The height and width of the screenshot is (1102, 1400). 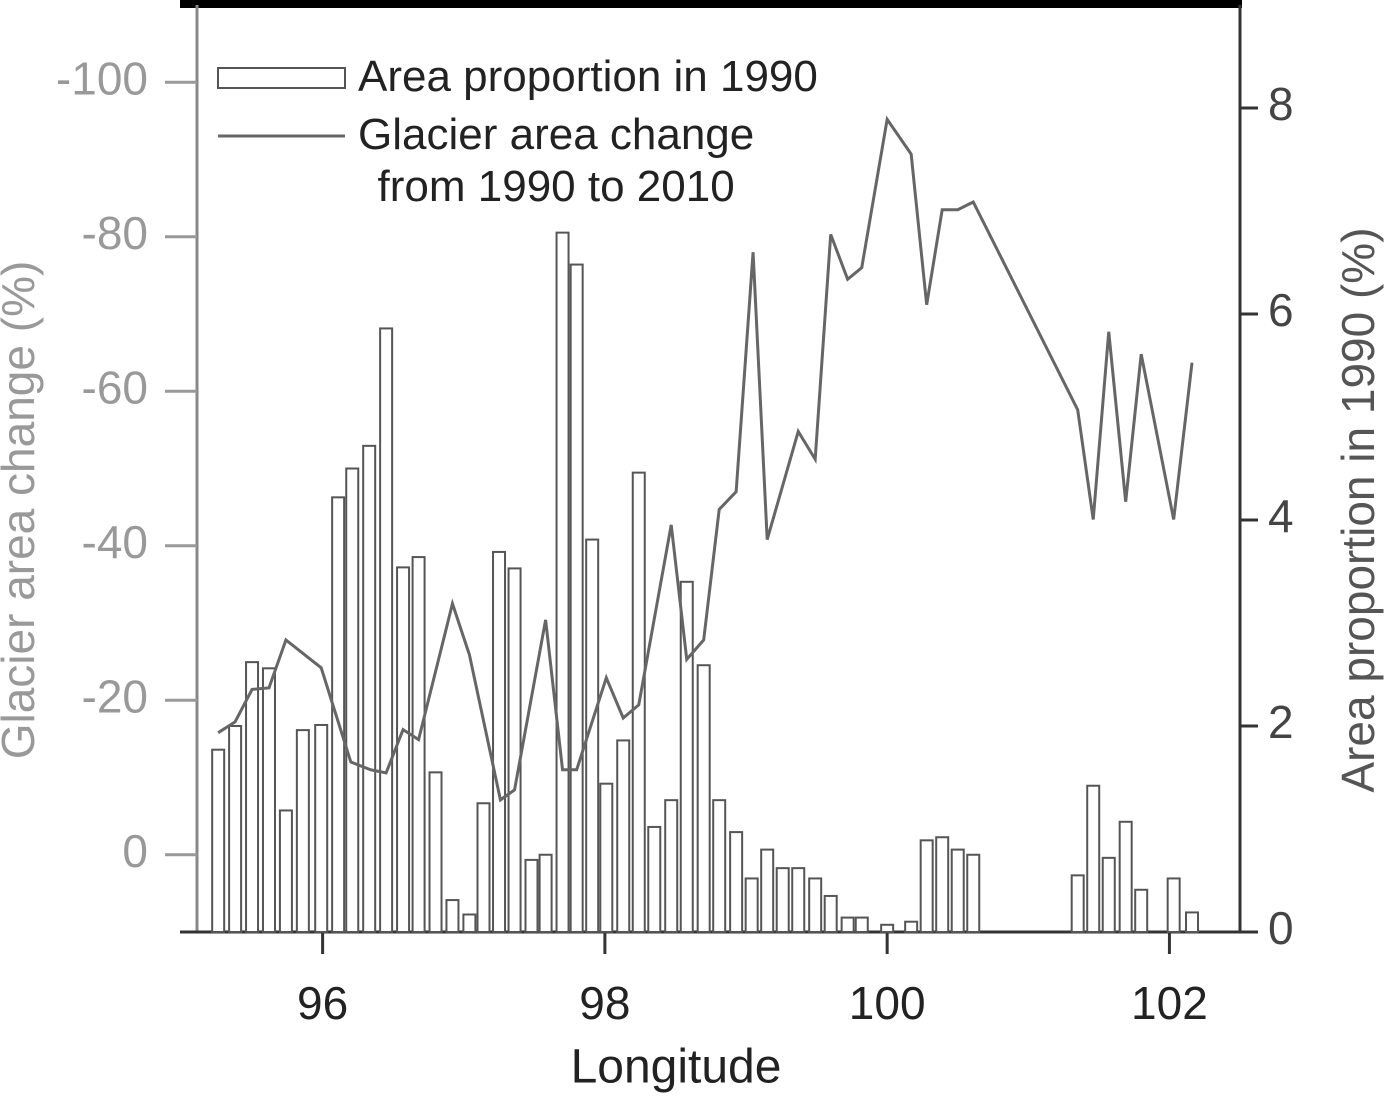 I want to click on y2-axis-label: Area proportion in 1990 (%), so click(x=1358, y=509).